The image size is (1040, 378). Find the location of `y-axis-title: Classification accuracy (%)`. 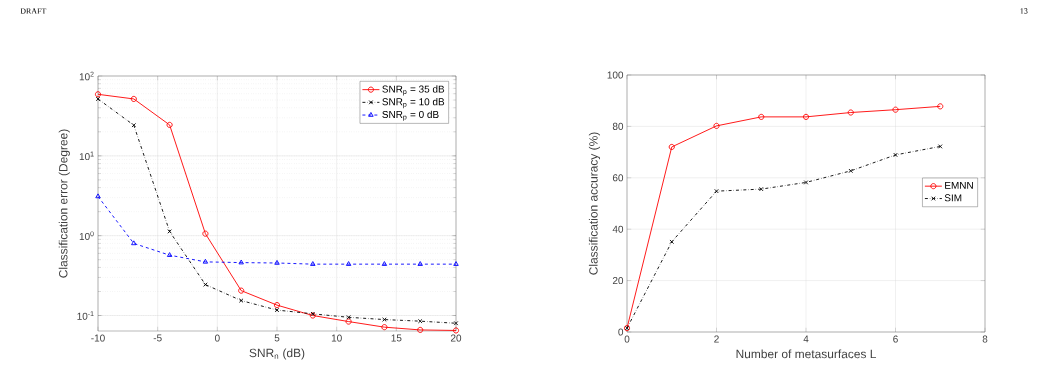

y-axis-title: Classification accuracy (%) is located at coordinates (594, 203).